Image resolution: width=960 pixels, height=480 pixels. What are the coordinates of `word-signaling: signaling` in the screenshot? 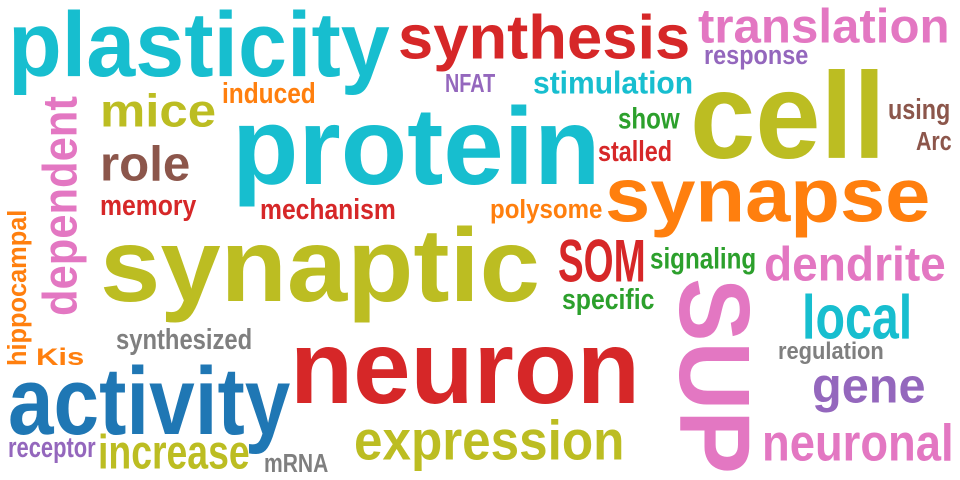 It's located at (703, 258).